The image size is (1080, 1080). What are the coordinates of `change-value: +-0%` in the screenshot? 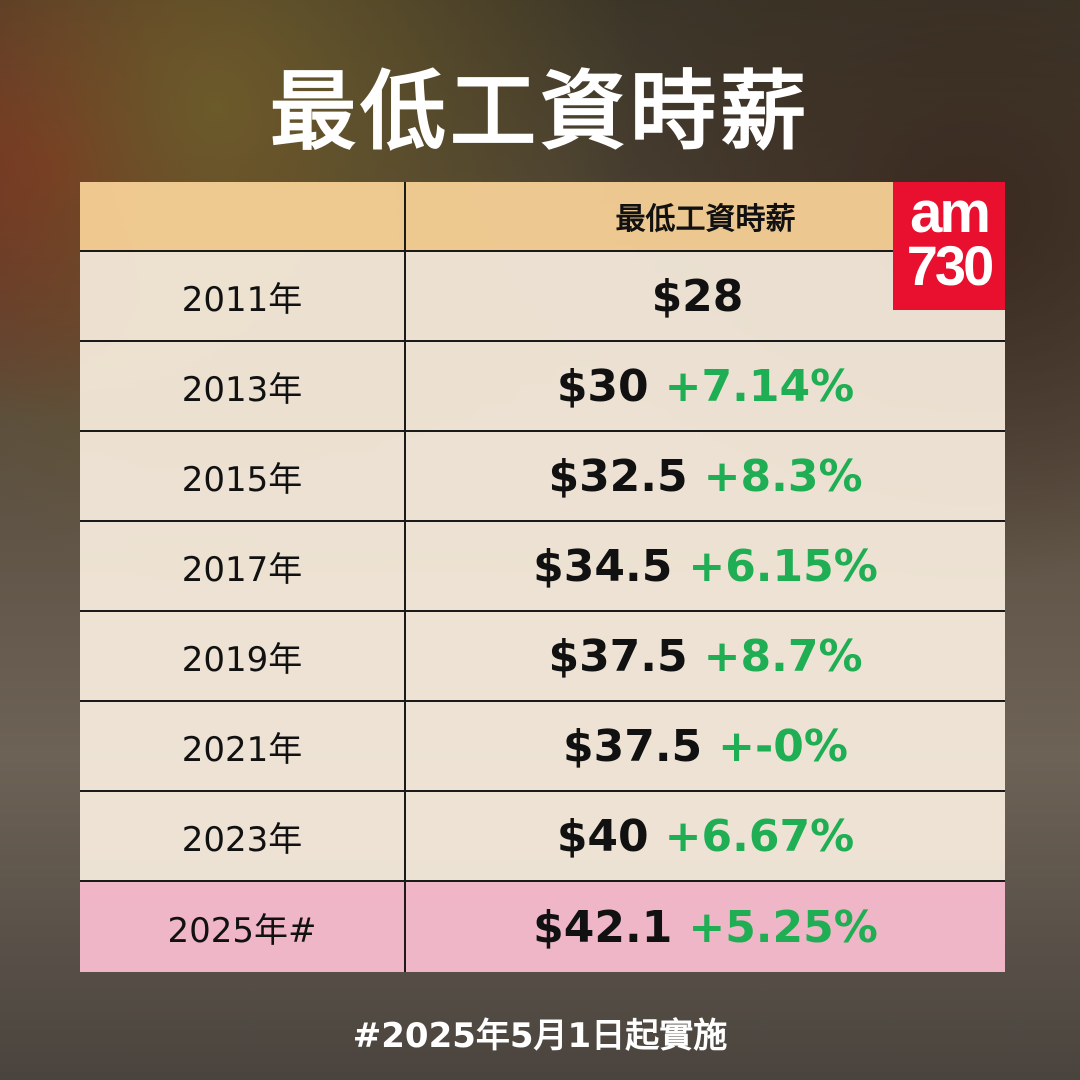 It's located at (783, 746).